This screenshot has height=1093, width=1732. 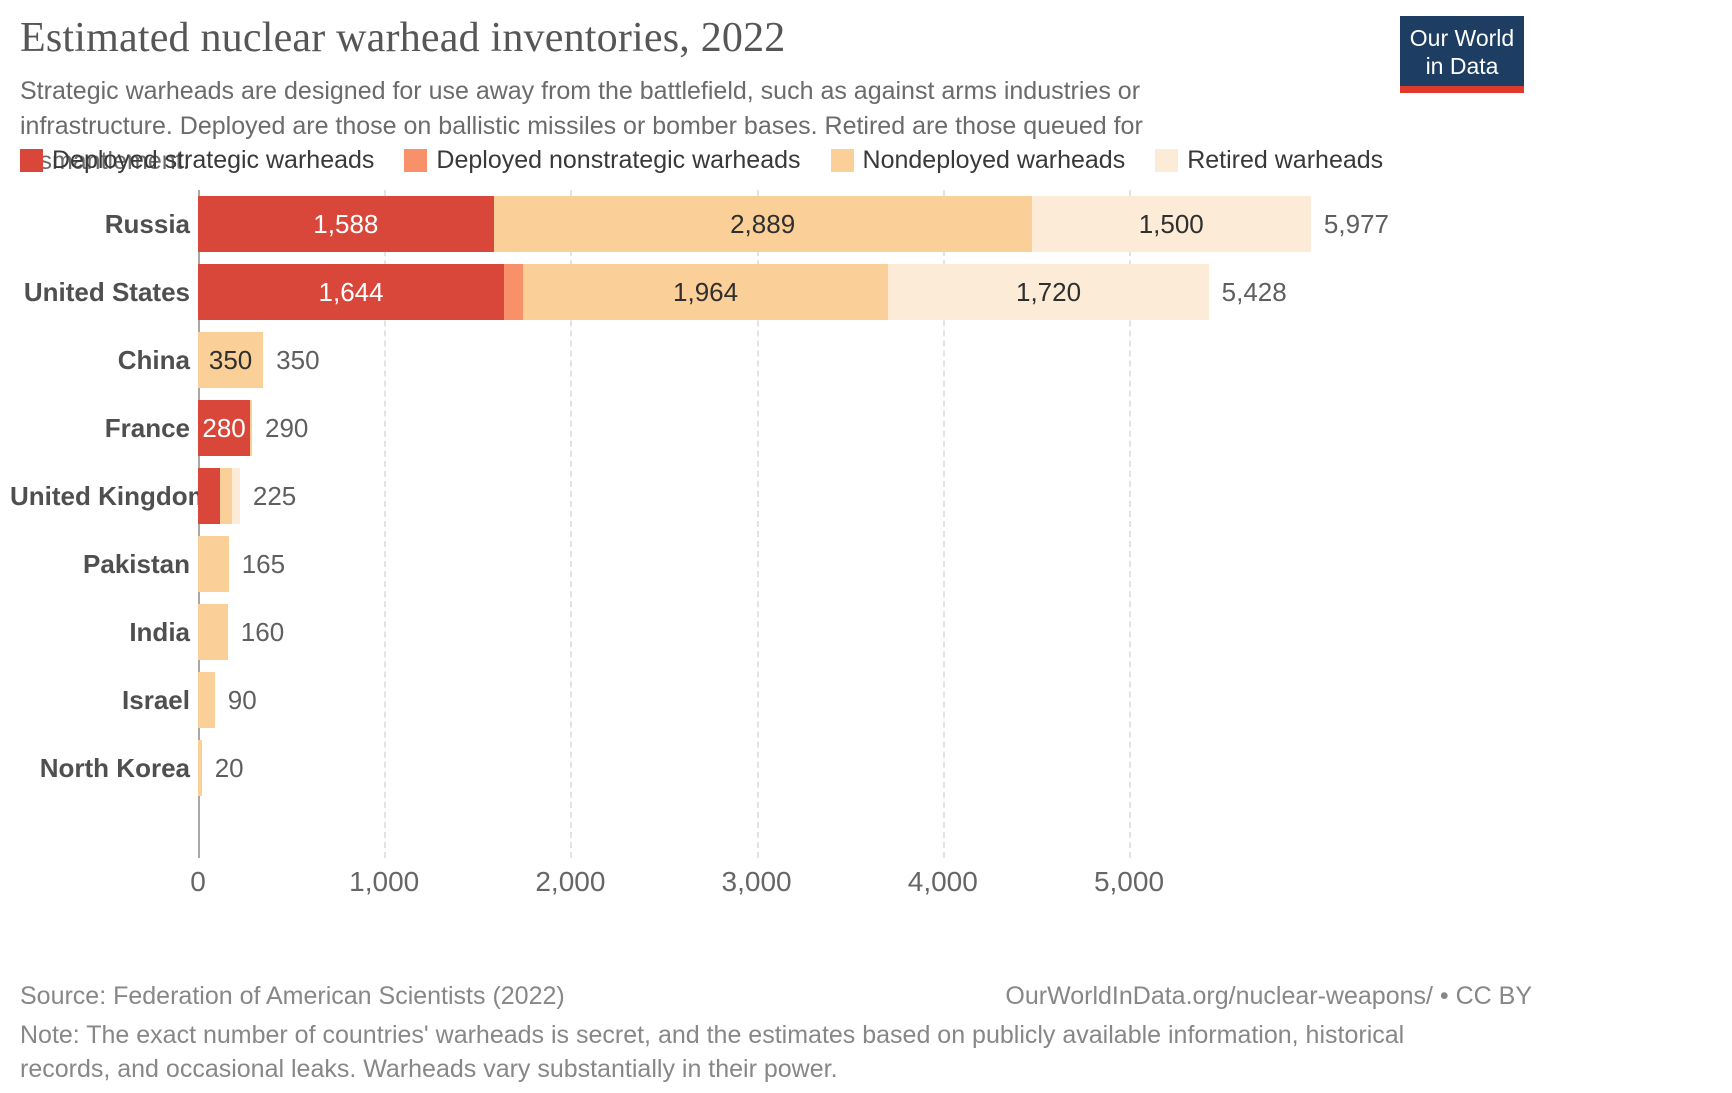 I want to click on segment-value-label: 1,720, so click(x=1048, y=291).